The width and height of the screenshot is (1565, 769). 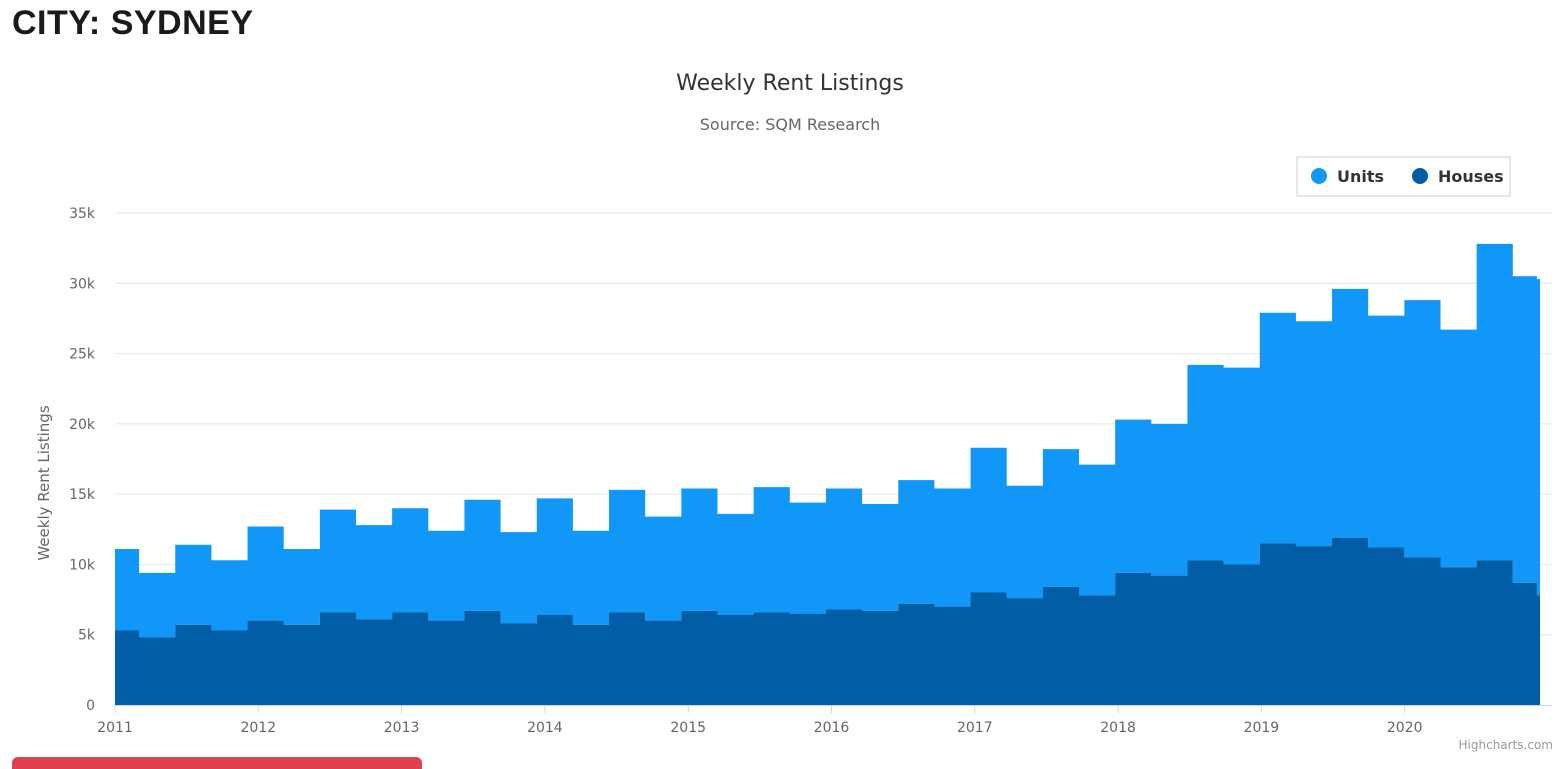 What do you see at coordinates (82, 425) in the screenshot?
I see `y-tick-label: 20k` at bounding box center [82, 425].